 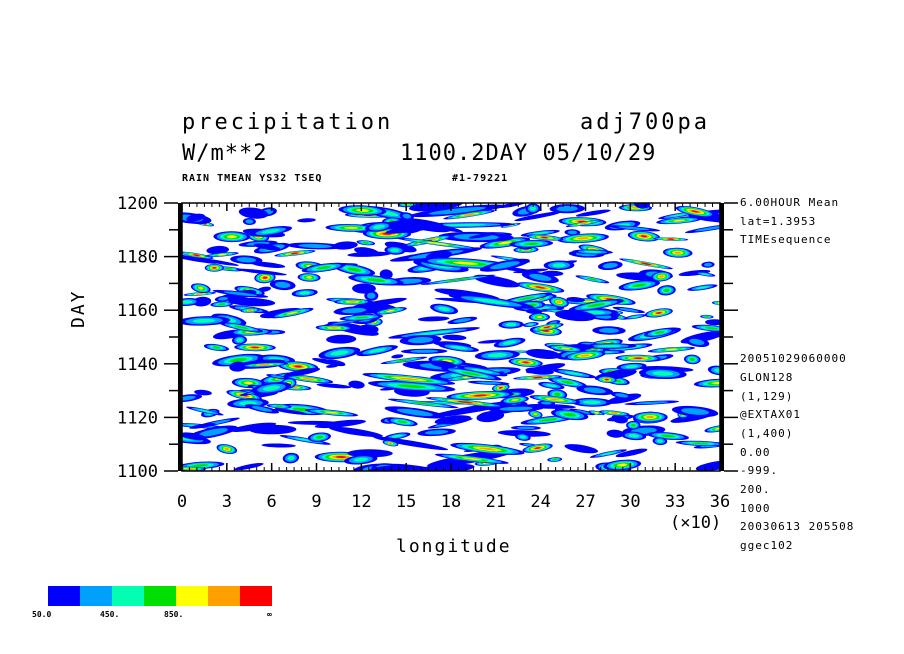 I want to click on x-tick-label: 30, so click(x=630, y=502).